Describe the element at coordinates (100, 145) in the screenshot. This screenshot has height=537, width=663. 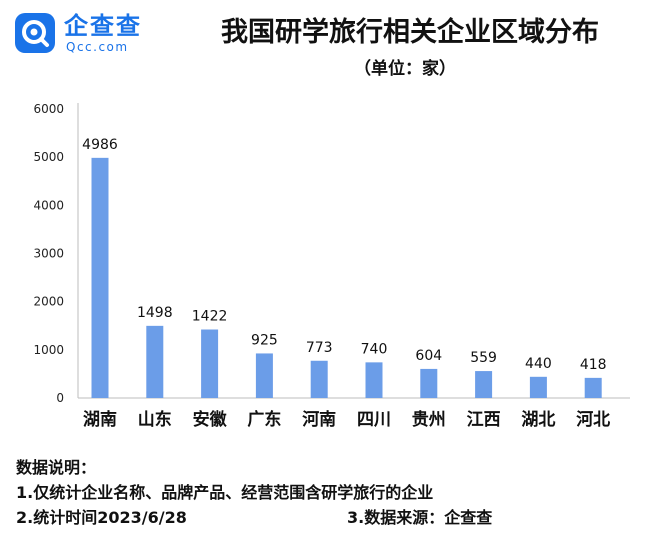
I see `bar-value-label: 4986` at that location.